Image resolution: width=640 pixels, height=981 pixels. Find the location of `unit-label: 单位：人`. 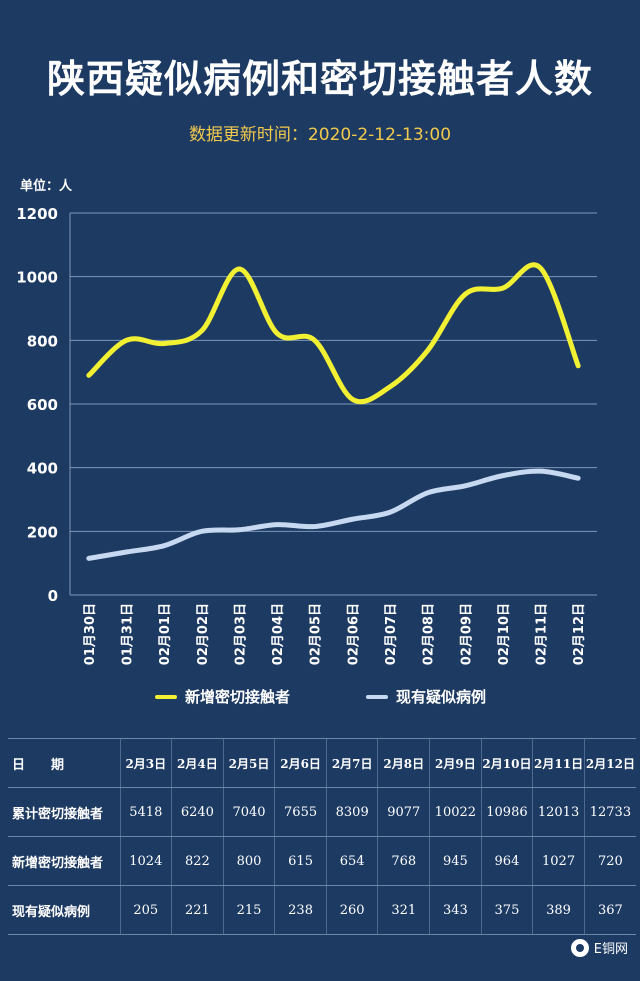

unit-label: 单位：人 is located at coordinates (46, 186).